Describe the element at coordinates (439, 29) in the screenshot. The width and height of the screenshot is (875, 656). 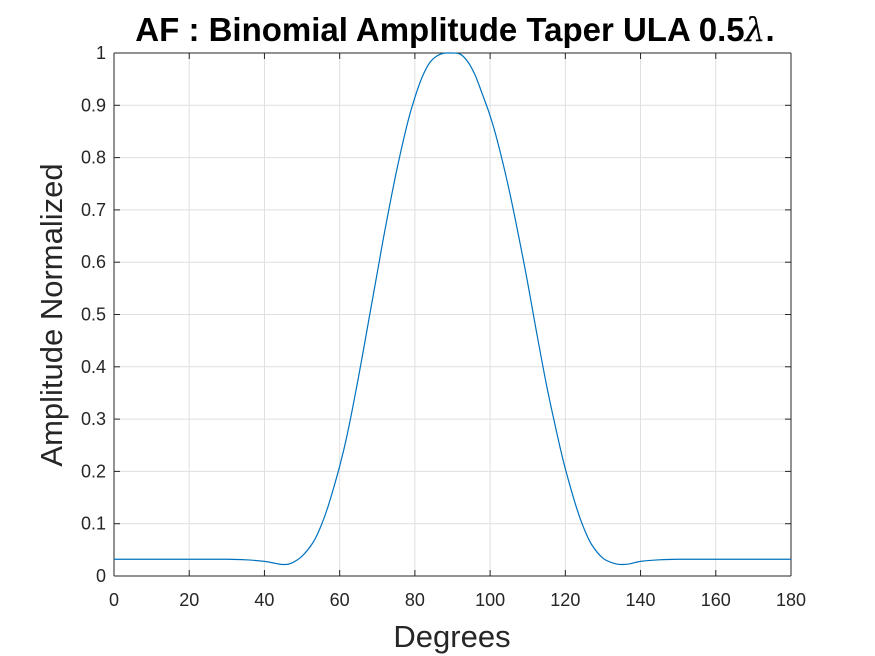
I see `chart-title-main: AF : Binomial Amplitude Taper ULA 0.5` at that location.